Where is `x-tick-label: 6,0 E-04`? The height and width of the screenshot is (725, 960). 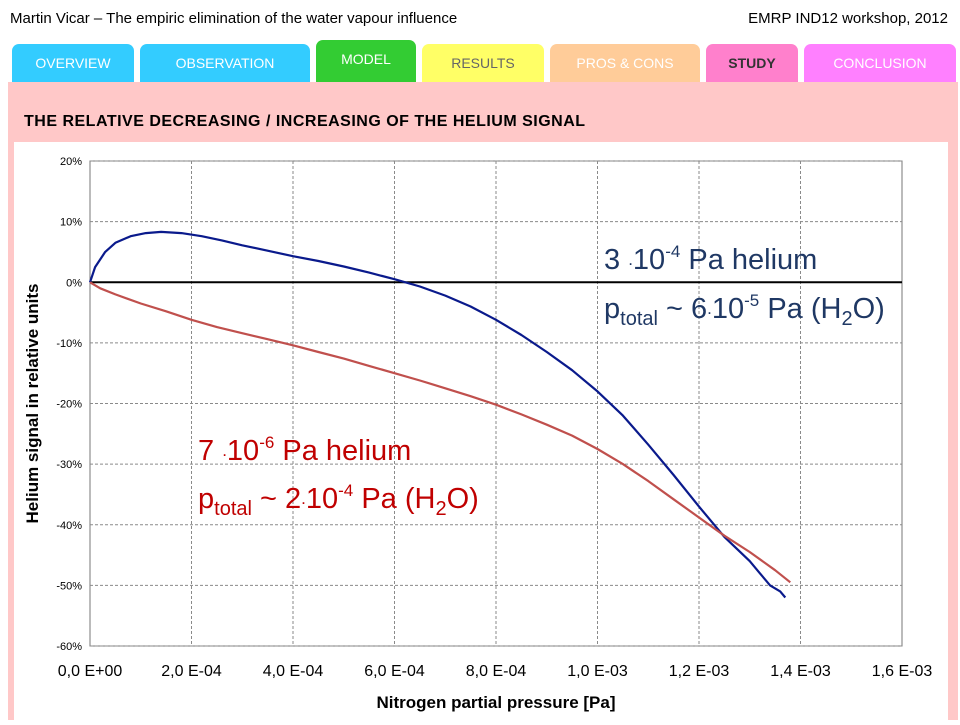
x-tick-label: 6,0 E-04 is located at coordinates (394, 671).